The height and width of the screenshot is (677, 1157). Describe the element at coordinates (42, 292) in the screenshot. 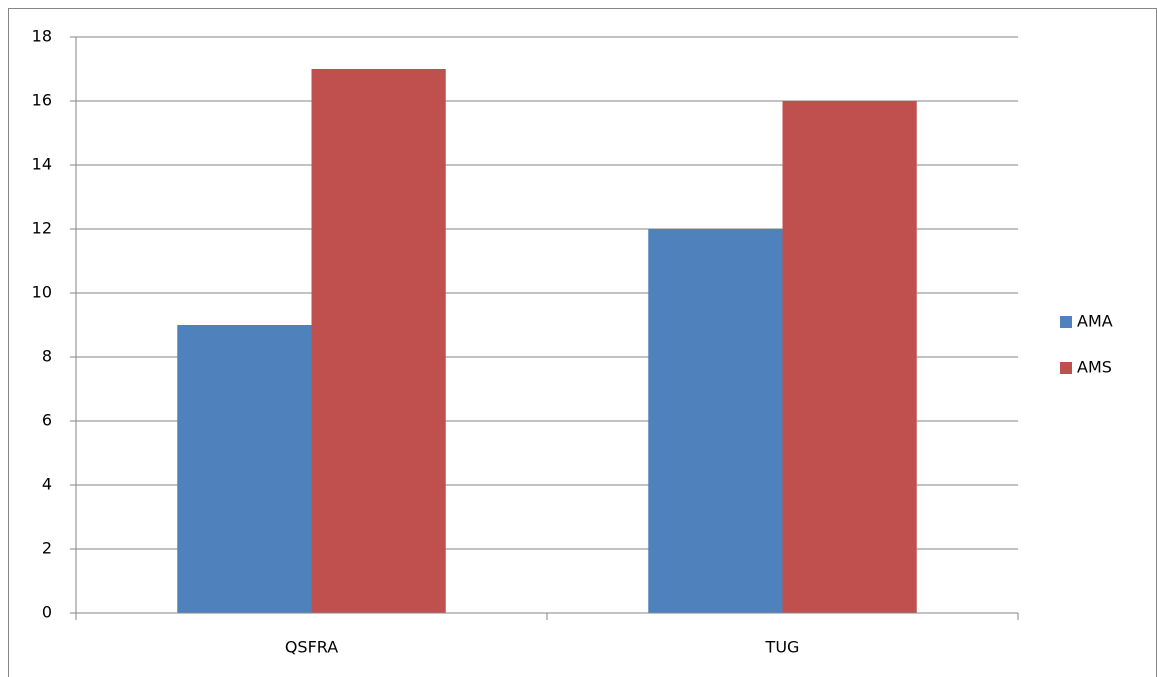

I see `y-tick-label: 10` at that location.